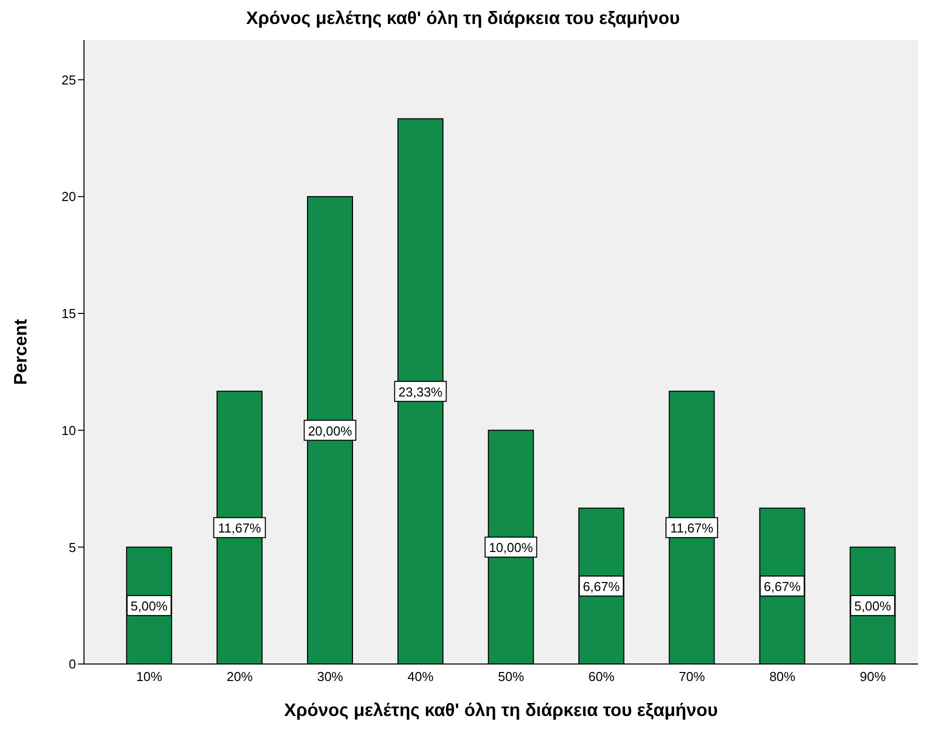 Image resolution: width=926 pixels, height=740 pixels. What do you see at coordinates (20, 352) in the screenshot?
I see `y-axis-title: Percent` at bounding box center [20, 352].